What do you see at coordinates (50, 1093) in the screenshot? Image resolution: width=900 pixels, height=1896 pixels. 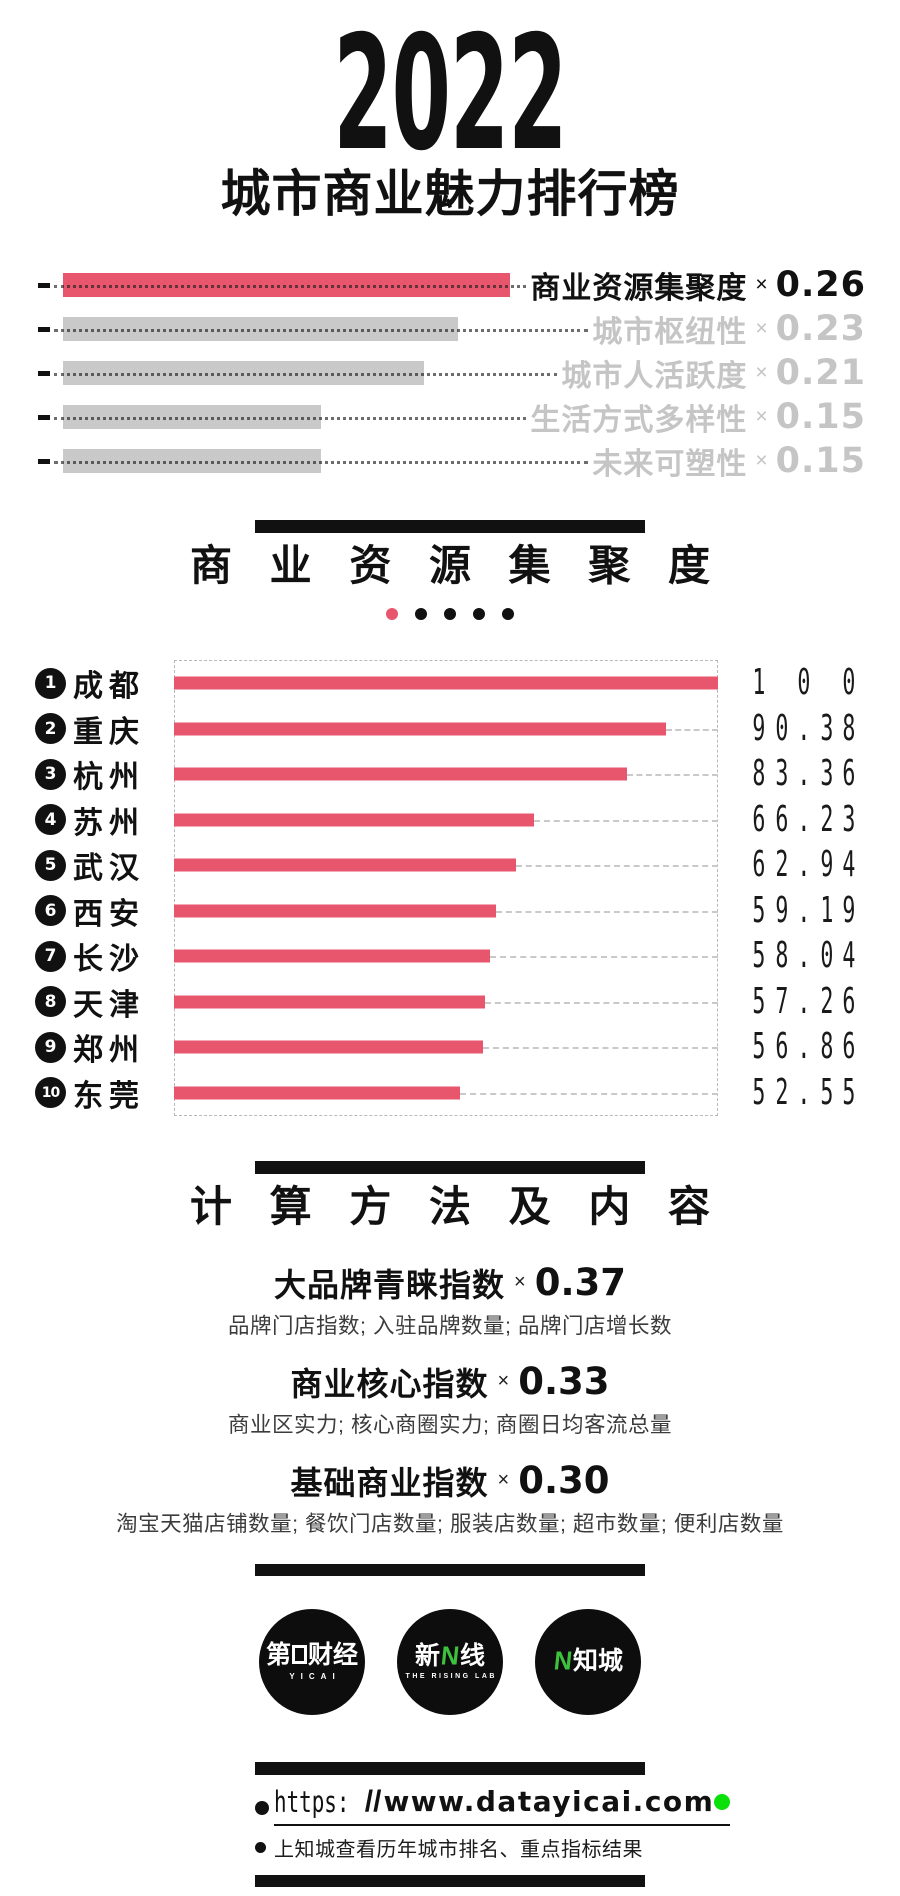 I see `rank-badge: 10` at bounding box center [50, 1093].